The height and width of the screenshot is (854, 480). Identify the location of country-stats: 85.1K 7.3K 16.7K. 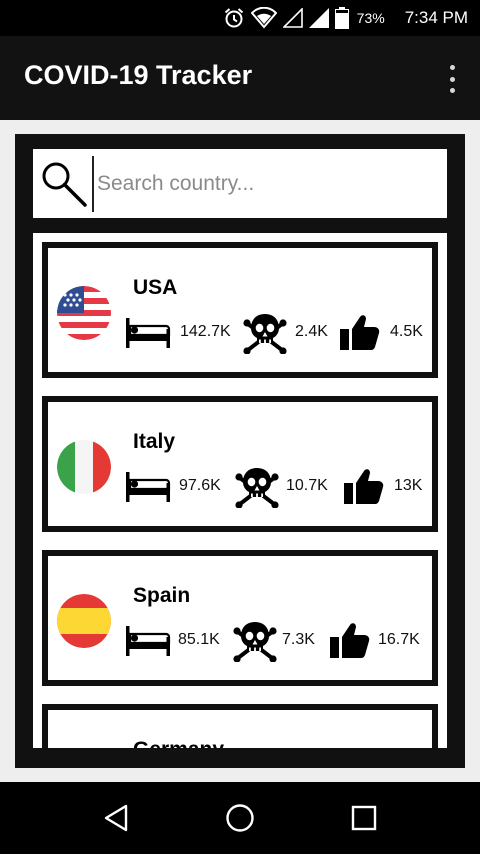
(277, 641).